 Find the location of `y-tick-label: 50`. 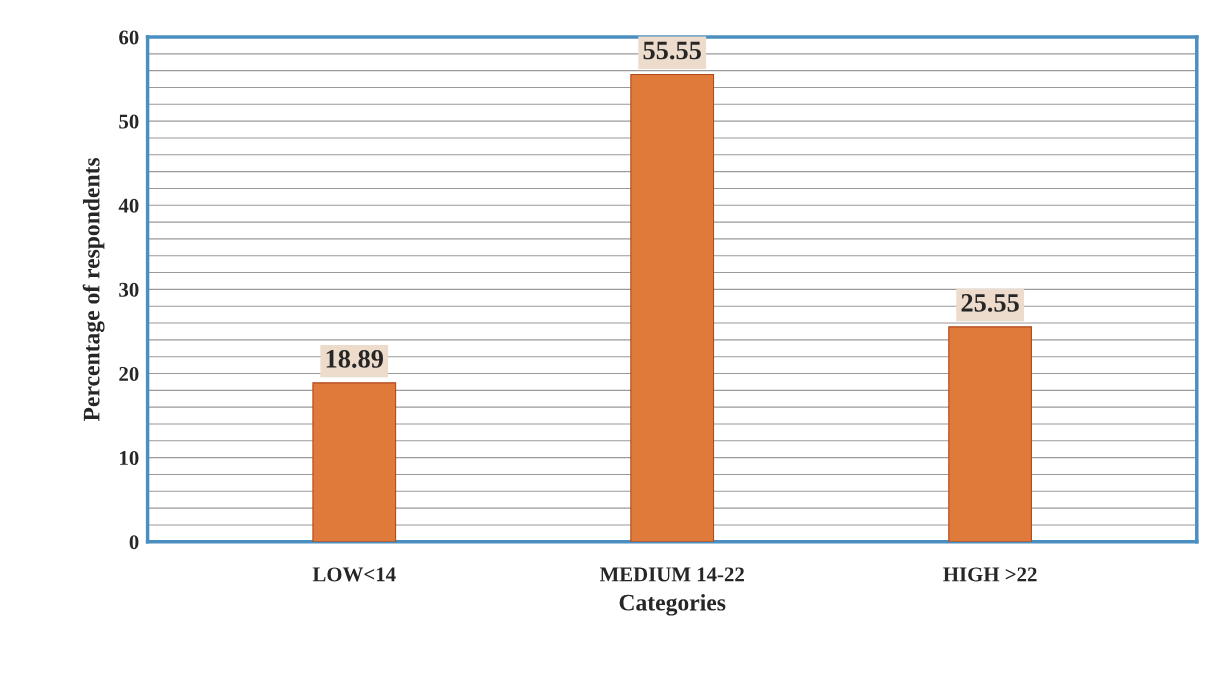

y-tick-label: 50 is located at coordinates (129, 121).